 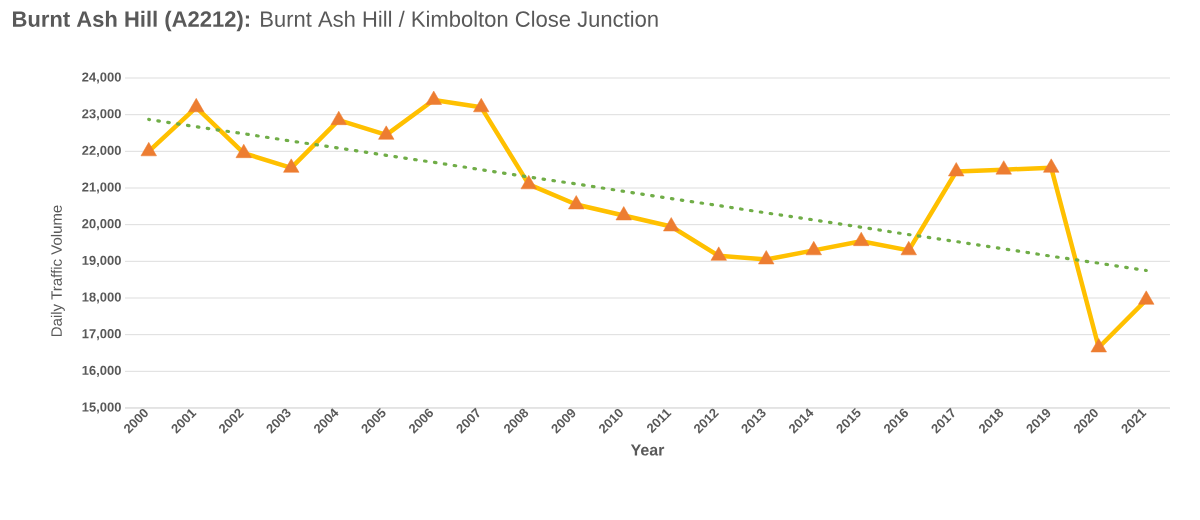 What do you see at coordinates (101, 335) in the screenshot?
I see `y-tick-label: 17,000` at bounding box center [101, 335].